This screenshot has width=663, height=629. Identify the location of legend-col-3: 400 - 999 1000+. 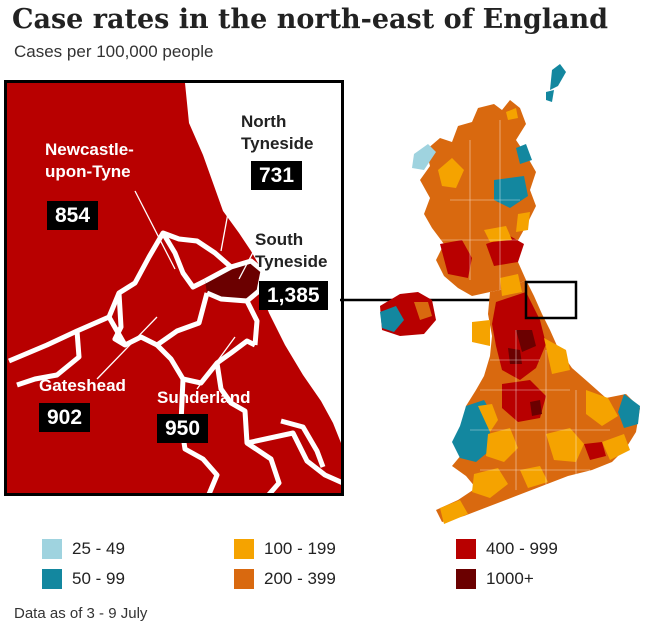
(507, 568).